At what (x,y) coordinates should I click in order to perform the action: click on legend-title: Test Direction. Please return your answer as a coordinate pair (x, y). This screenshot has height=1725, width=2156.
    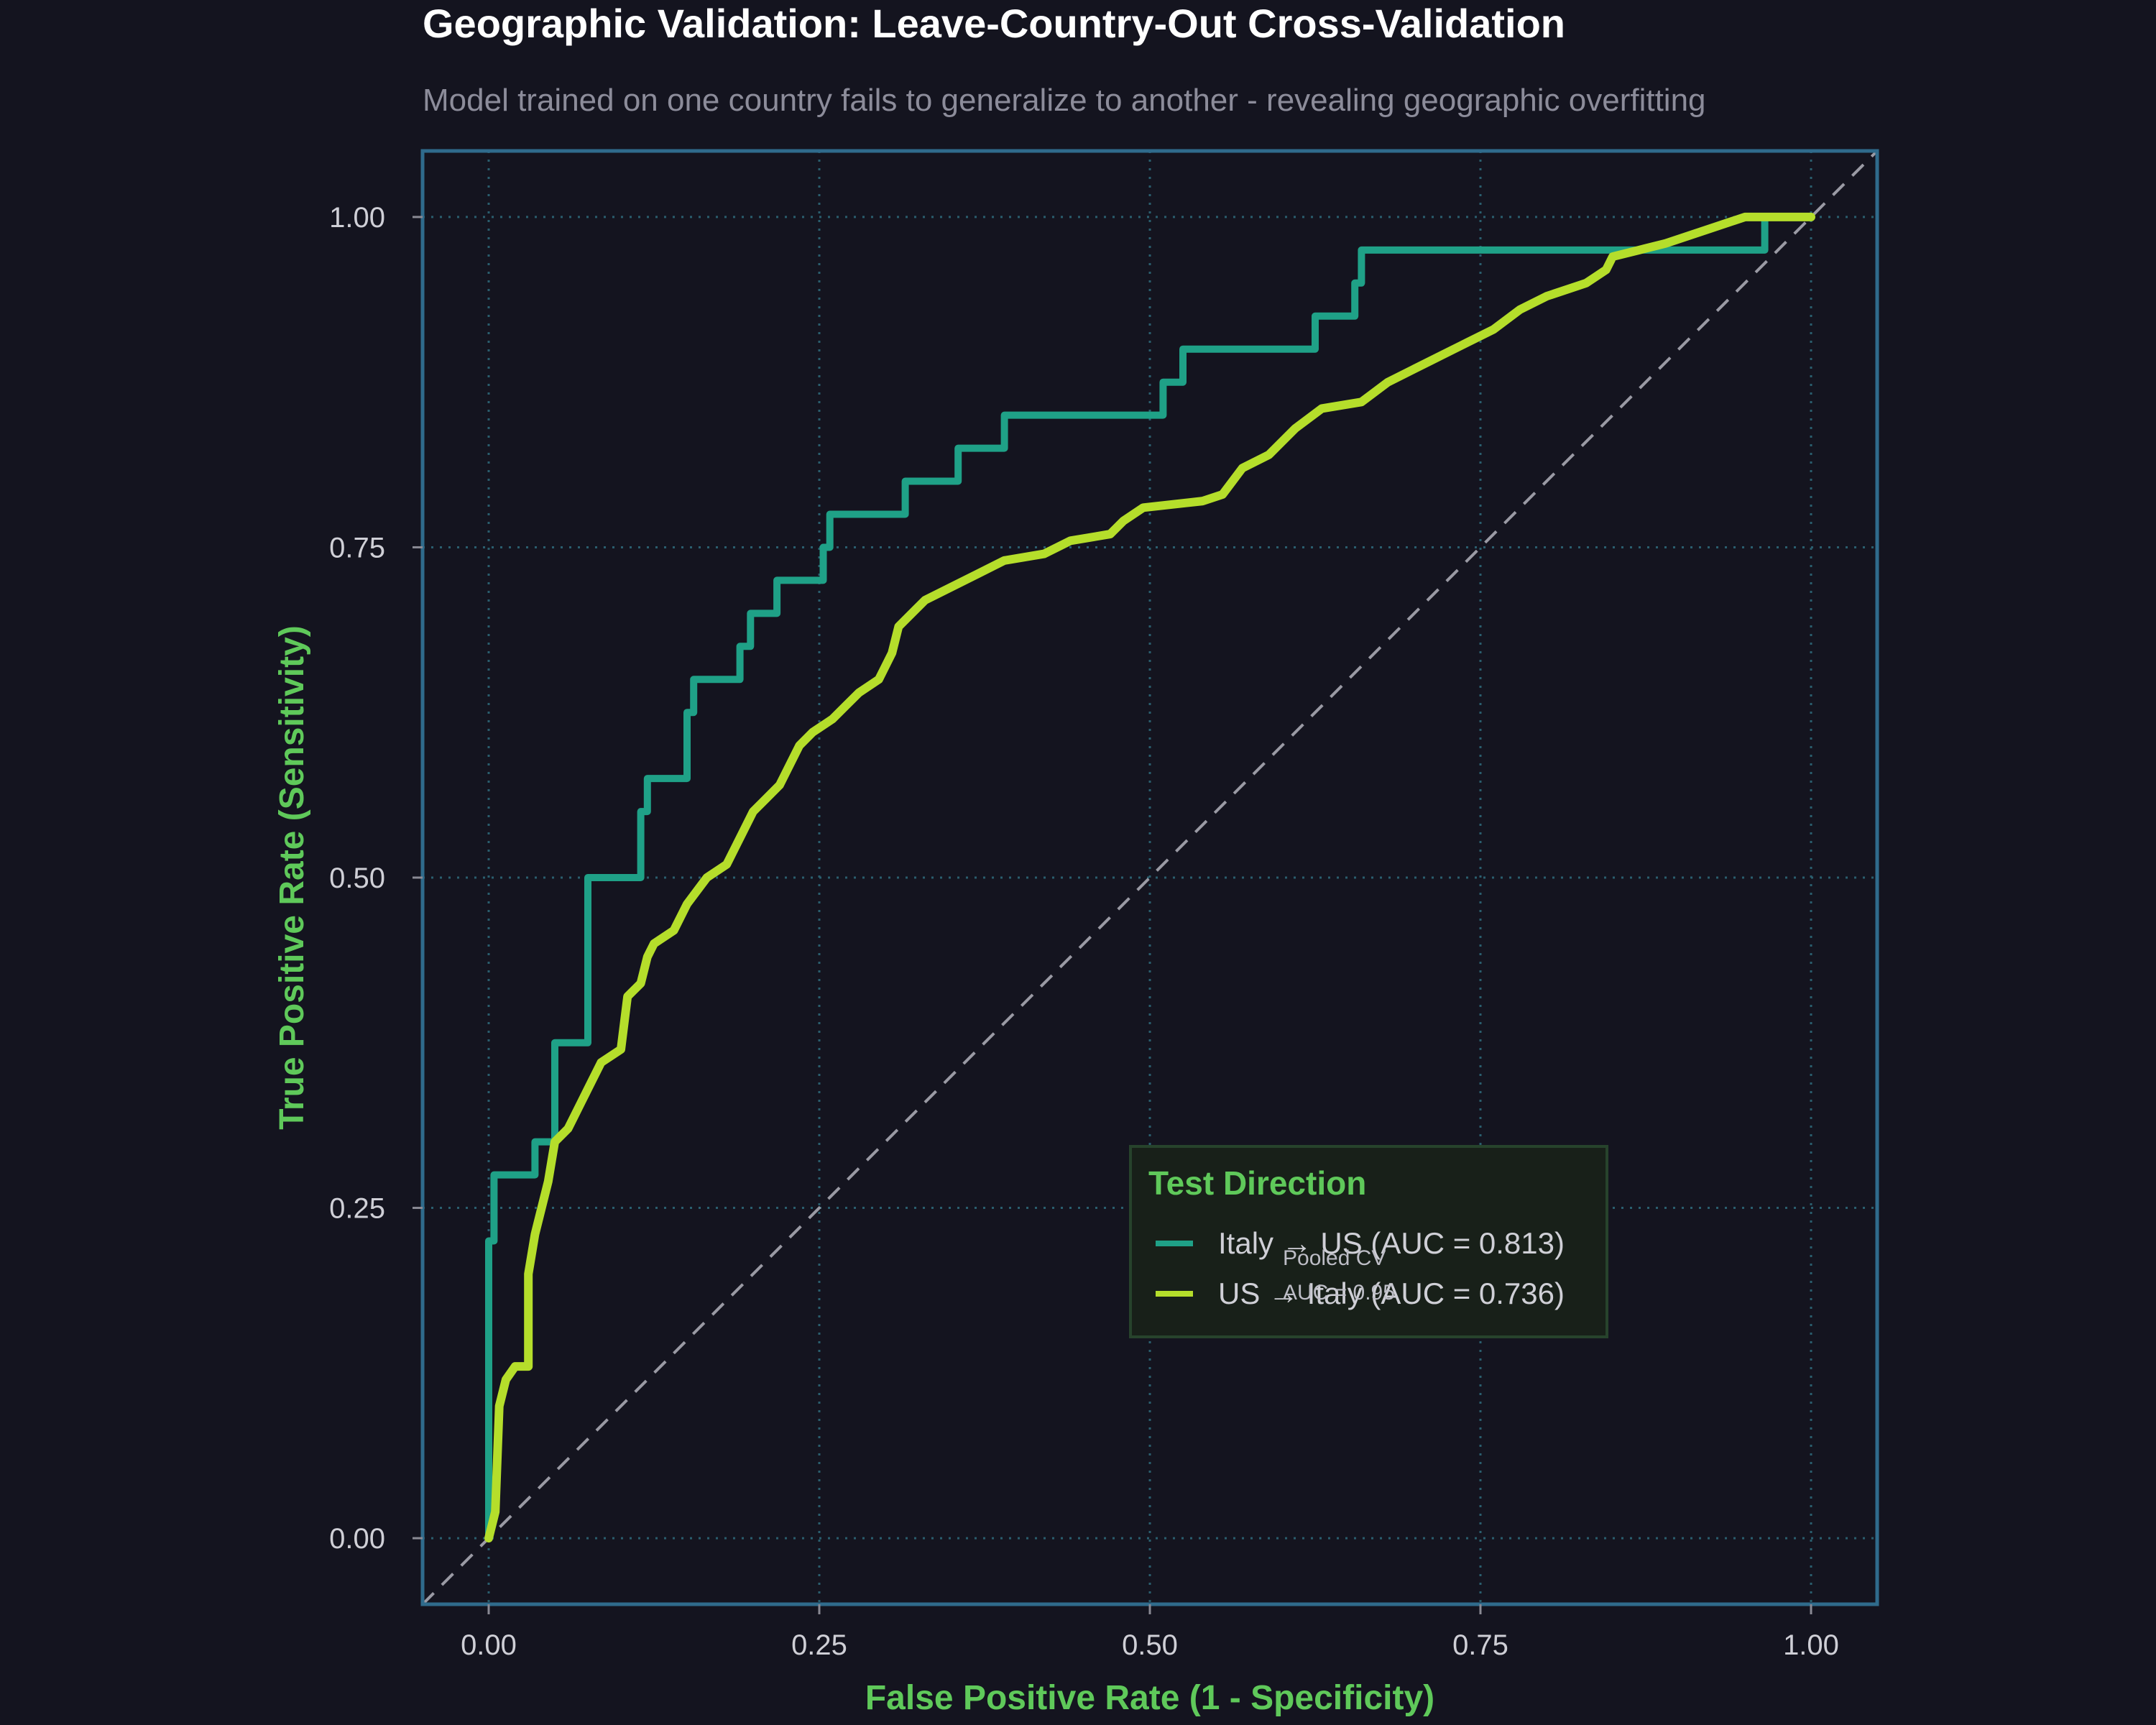
    Looking at the image, I should click on (1257, 1183).